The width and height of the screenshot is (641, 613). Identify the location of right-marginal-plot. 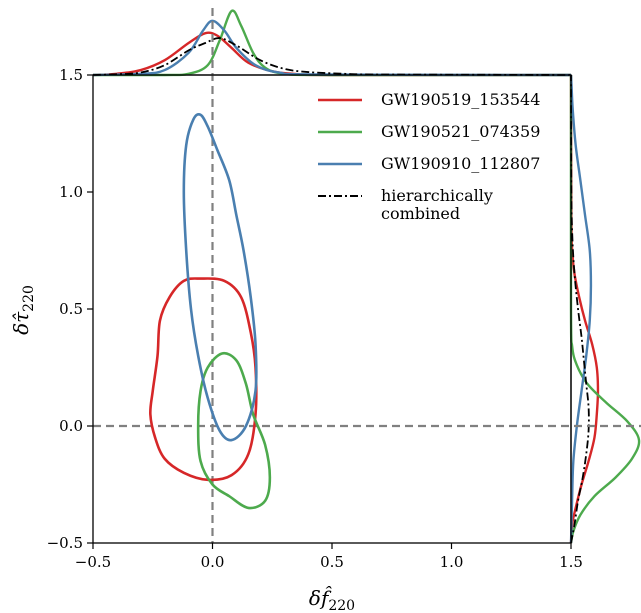
(605, 309).